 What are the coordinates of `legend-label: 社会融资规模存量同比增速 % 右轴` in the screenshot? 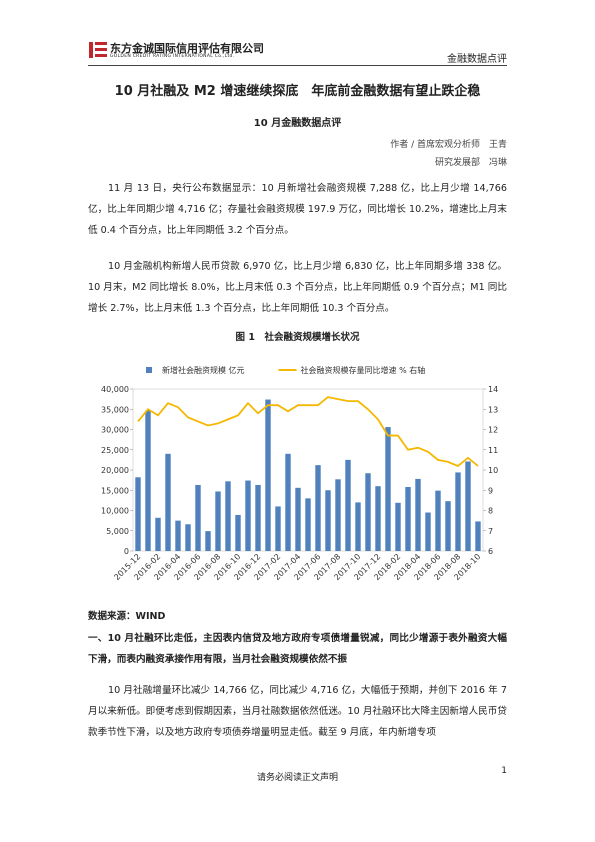 It's located at (363, 370).